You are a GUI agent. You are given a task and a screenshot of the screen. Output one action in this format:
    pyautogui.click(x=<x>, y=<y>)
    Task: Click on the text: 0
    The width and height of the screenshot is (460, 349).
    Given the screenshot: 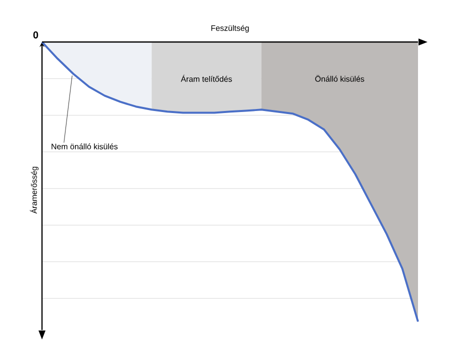 What is the action you would take?
    pyautogui.click(x=35, y=34)
    